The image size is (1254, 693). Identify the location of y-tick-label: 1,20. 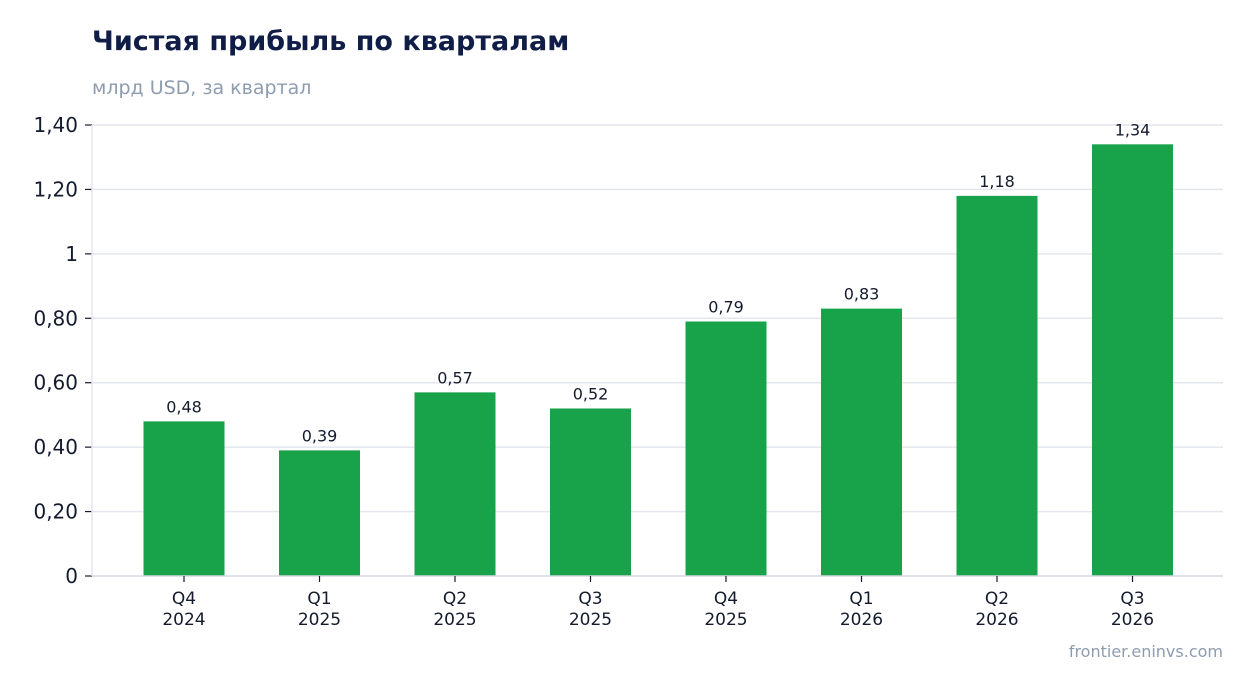
(55, 189).